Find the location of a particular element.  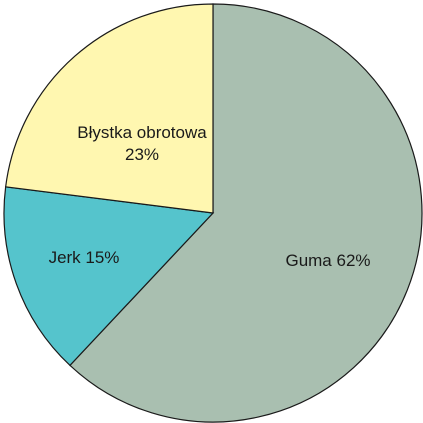

label-jerk: Jerk 15% is located at coordinates (84, 257).